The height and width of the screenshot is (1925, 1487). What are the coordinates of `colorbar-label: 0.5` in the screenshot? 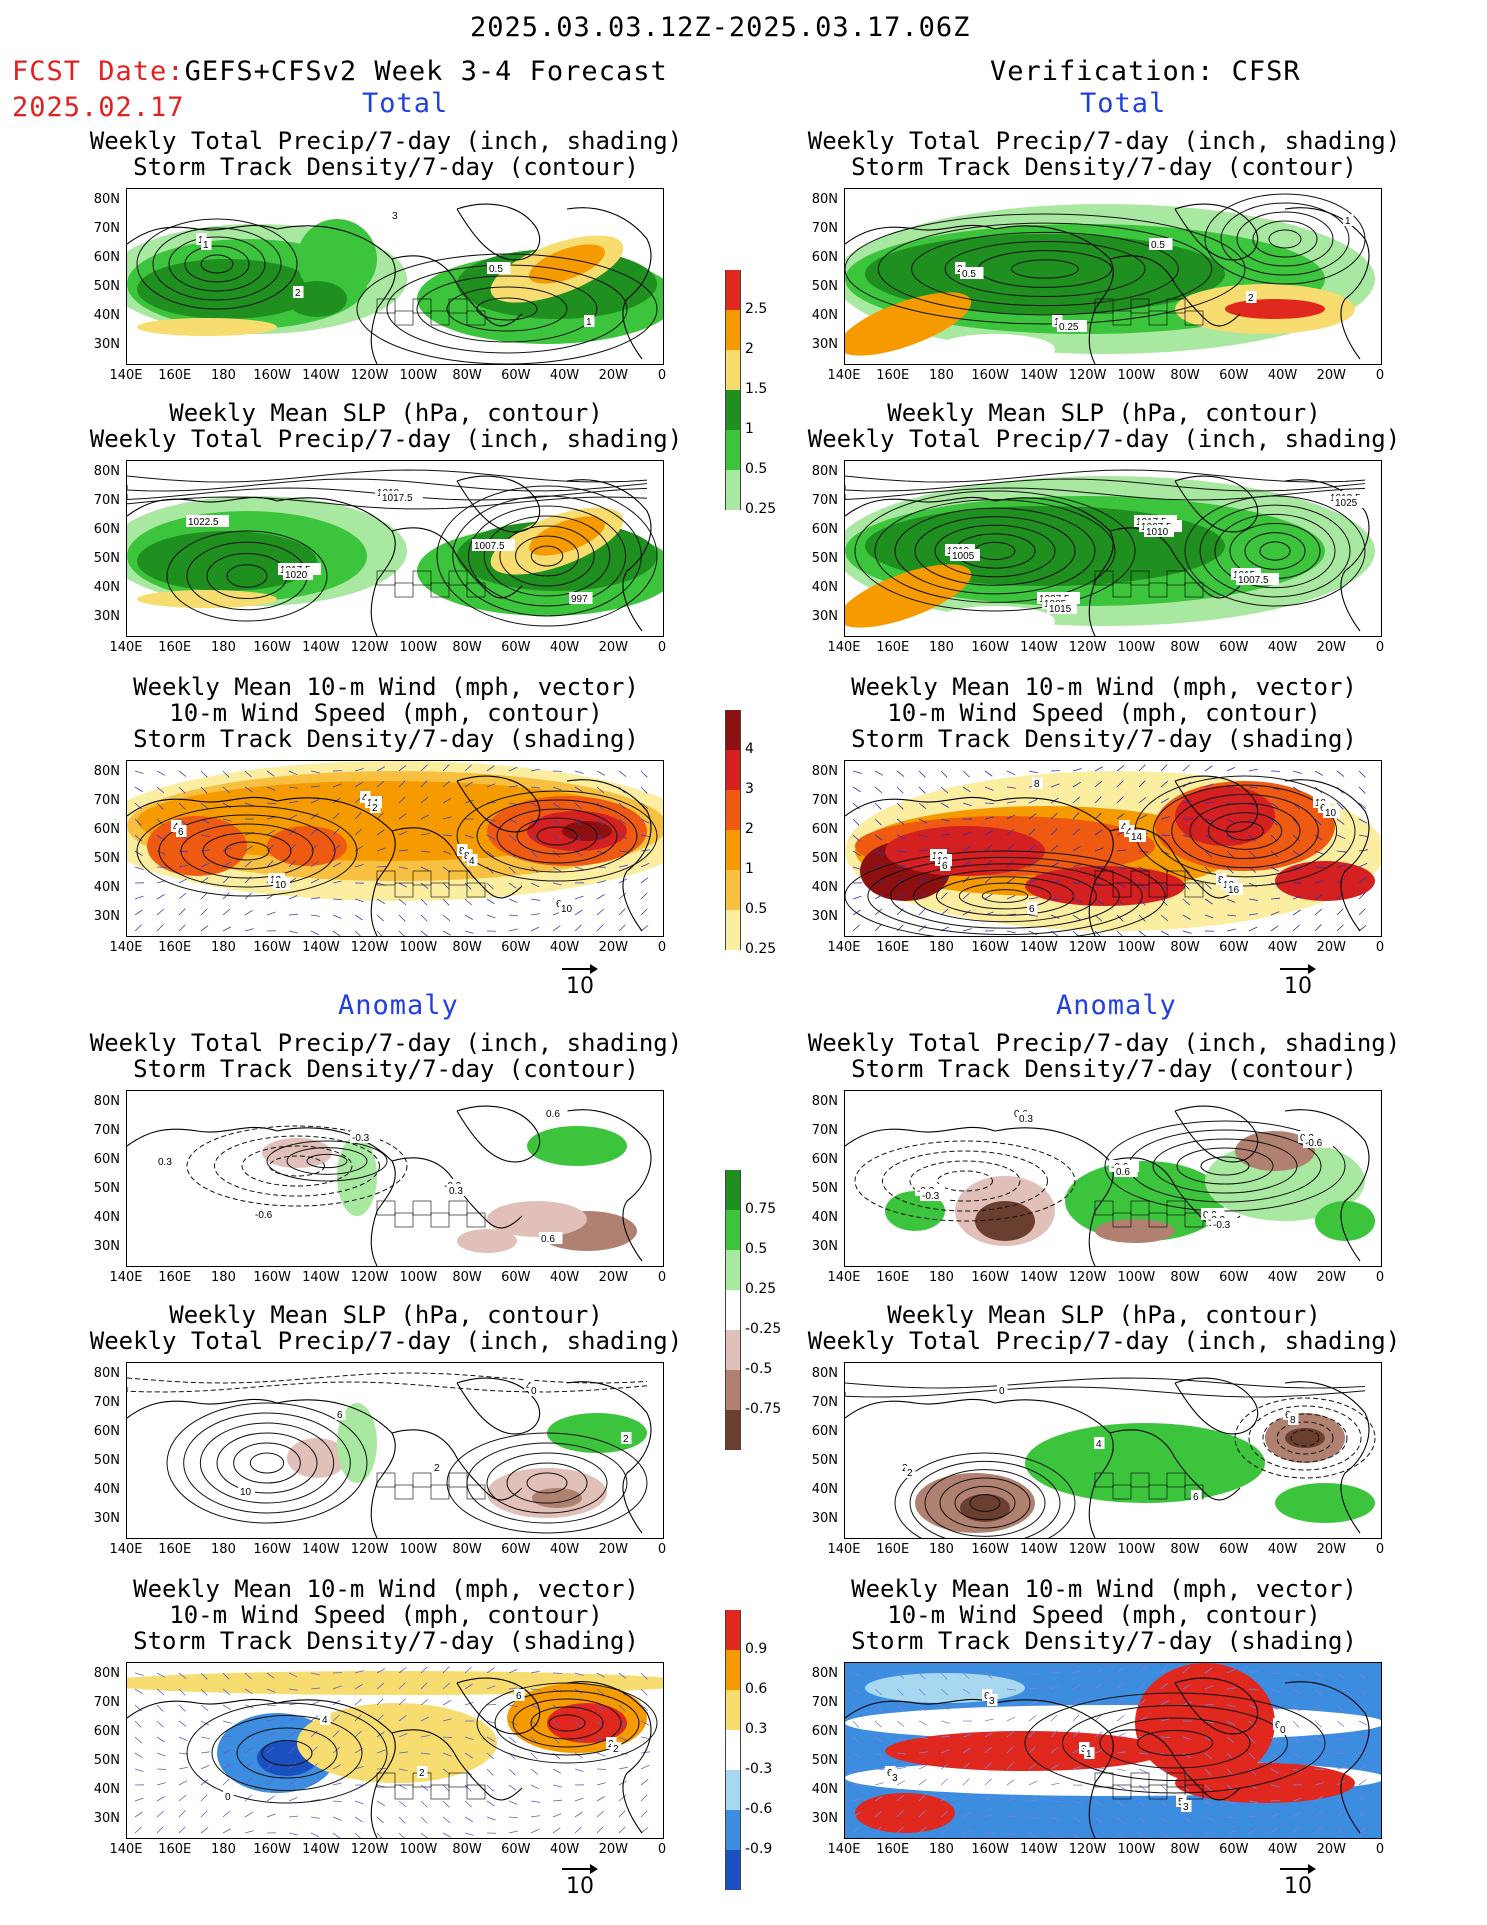 It's located at (756, 1249).